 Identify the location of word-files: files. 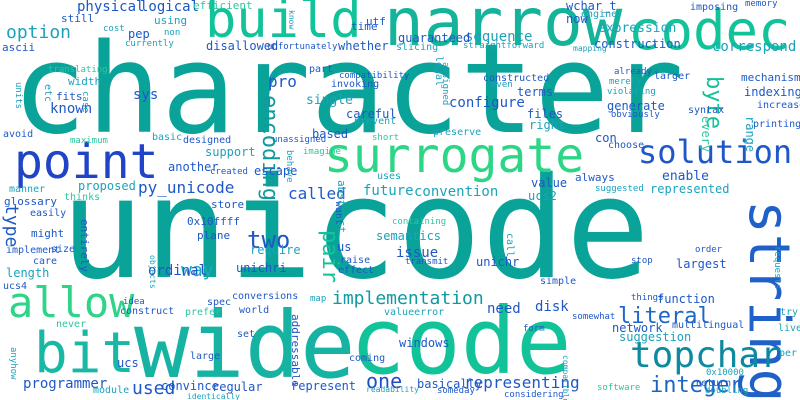
(545, 114).